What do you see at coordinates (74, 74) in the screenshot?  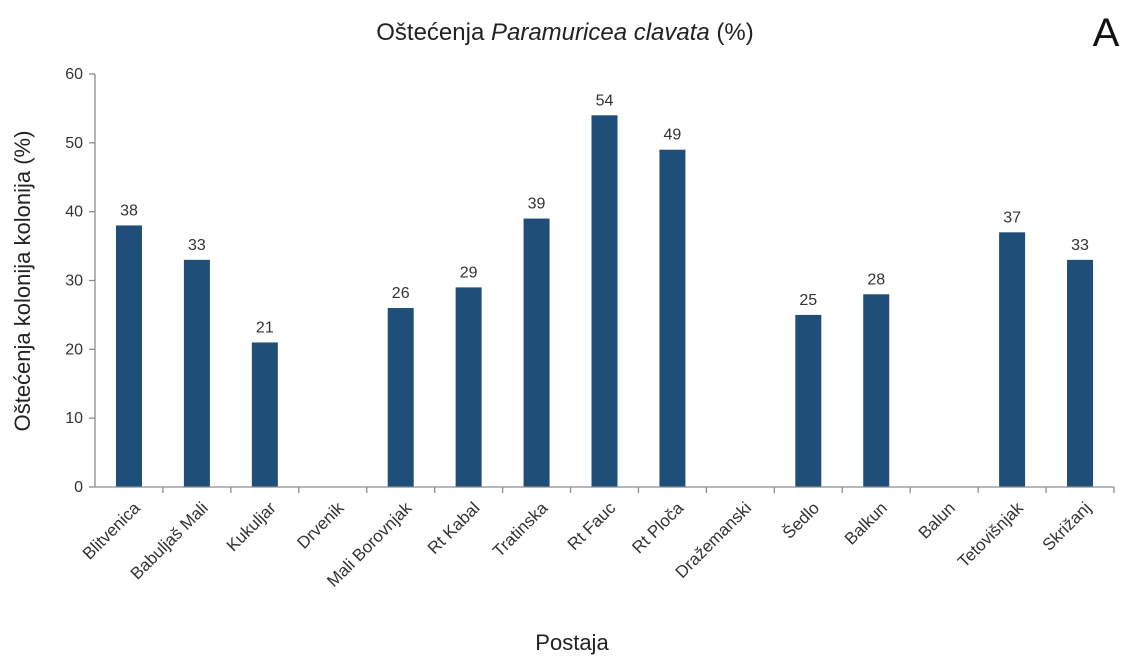 I see `y-tick-label: 60` at bounding box center [74, 74].